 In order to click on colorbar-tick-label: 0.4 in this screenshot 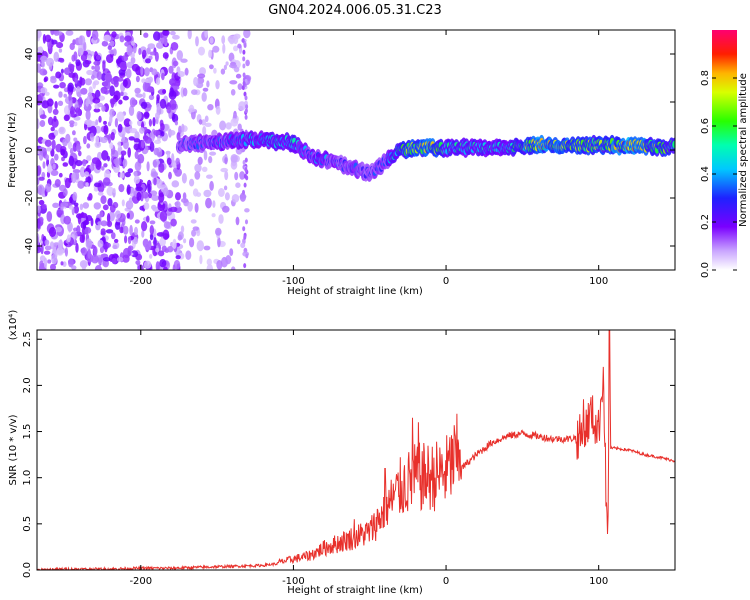, I will do `click(705, 174)`.